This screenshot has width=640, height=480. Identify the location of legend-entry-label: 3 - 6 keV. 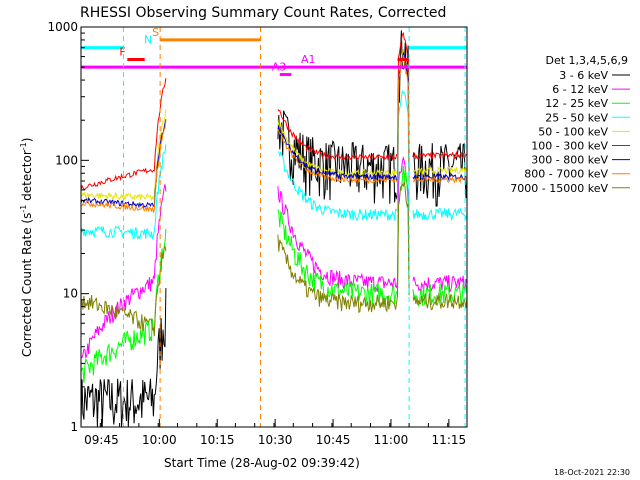
(583, 75).